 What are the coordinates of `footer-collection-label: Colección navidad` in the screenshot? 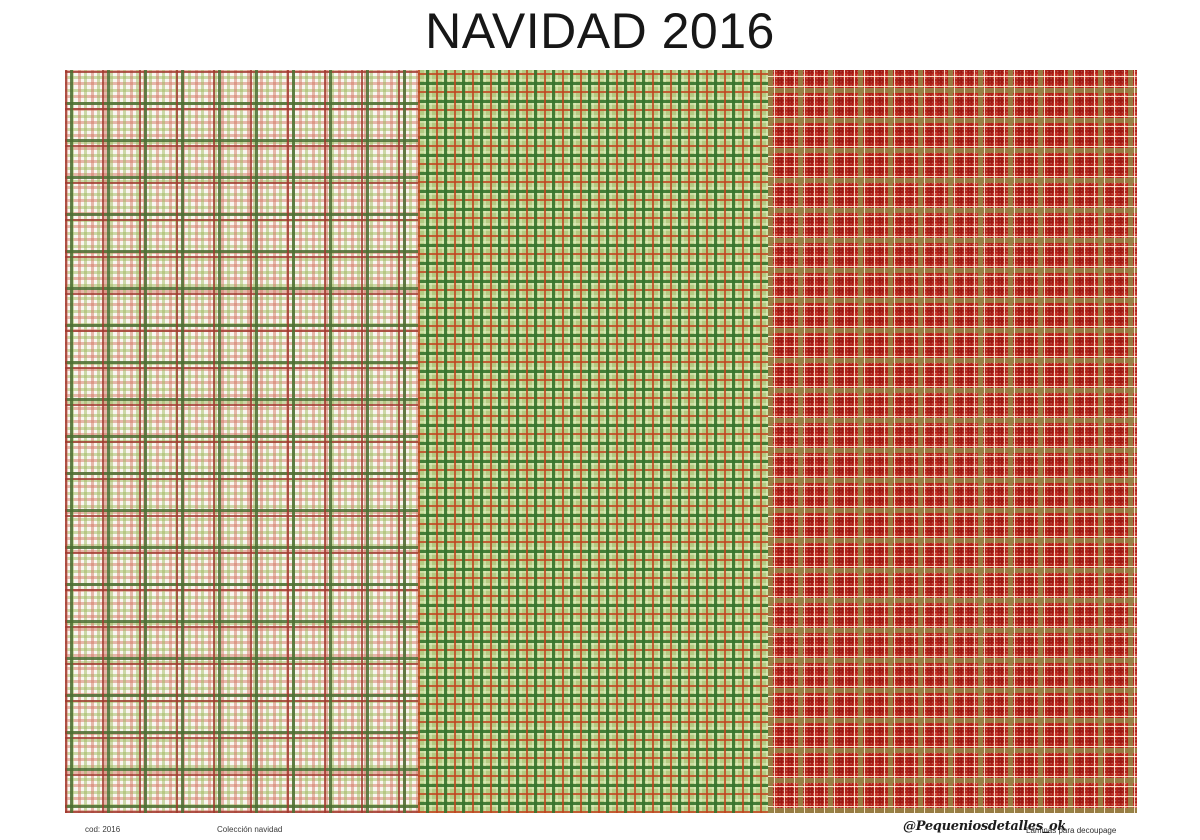 It's located at (250, 829).